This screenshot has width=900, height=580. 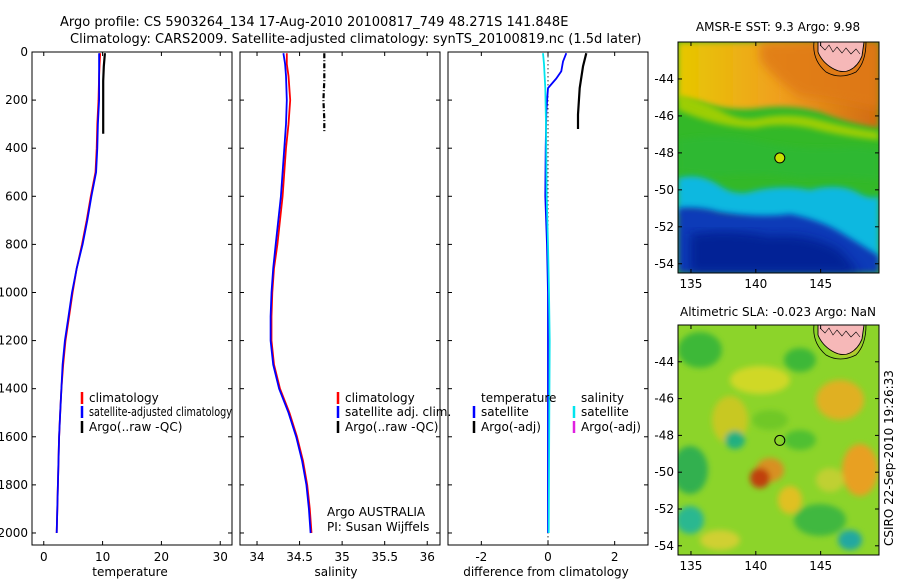 What do you see at coordinates (160, 412) in the screenshot?
I see `temperature-legend-satellite: satellite-adjusted climatology` at bounding box center [160, 412].